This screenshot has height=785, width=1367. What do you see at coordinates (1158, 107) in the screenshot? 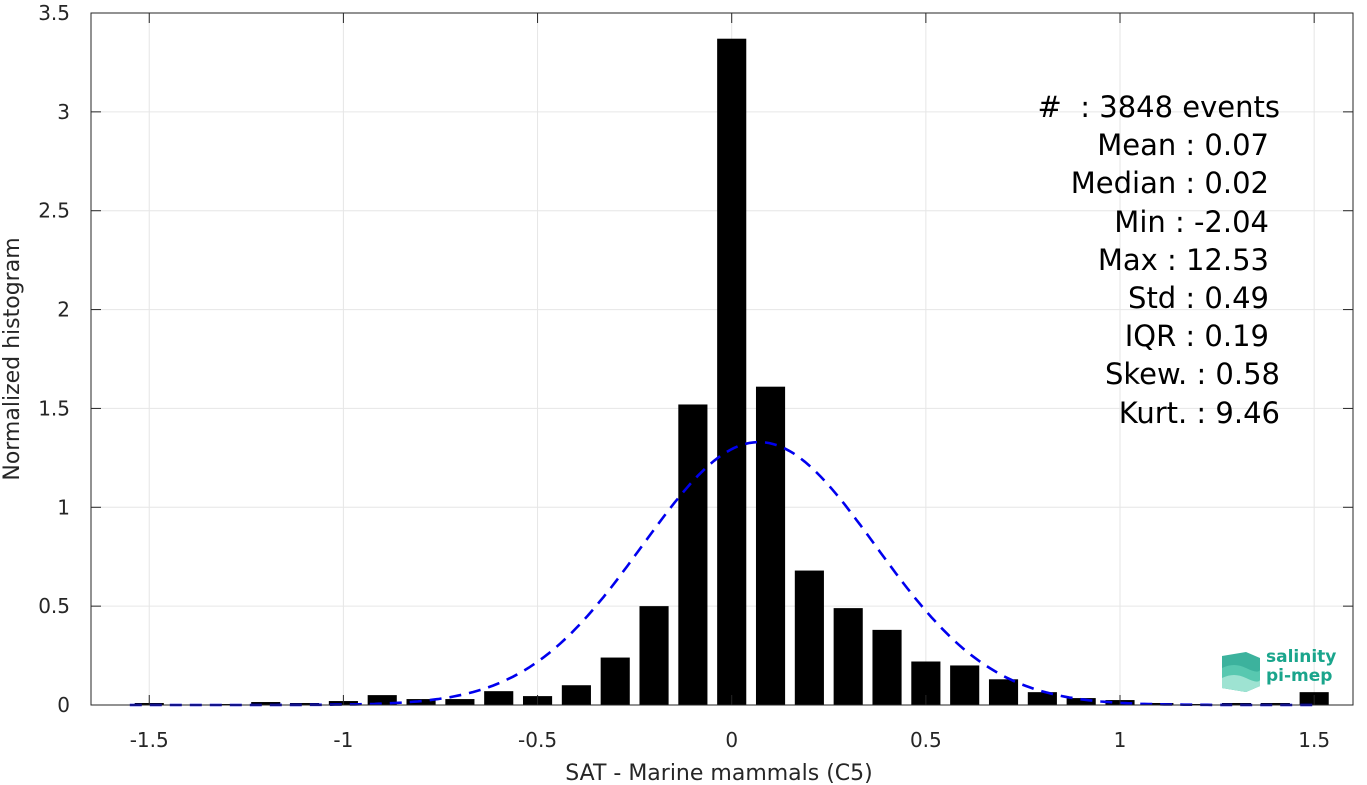
I see `stat-count: # : 3848 events` at bounding box center [1158, 107].